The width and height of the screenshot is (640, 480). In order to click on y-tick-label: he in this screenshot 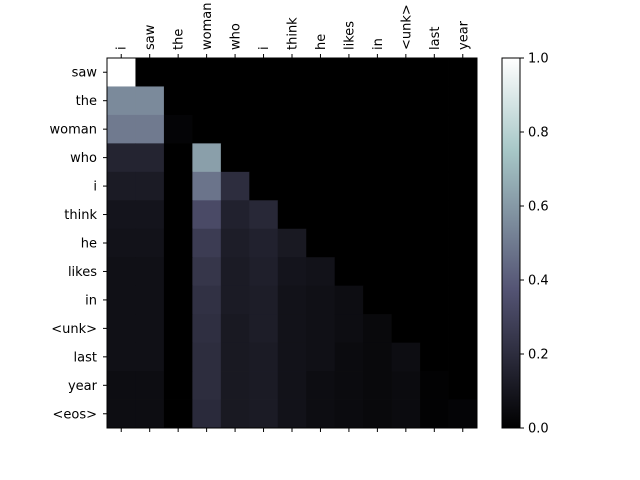, I will do `click(89, 244)`.